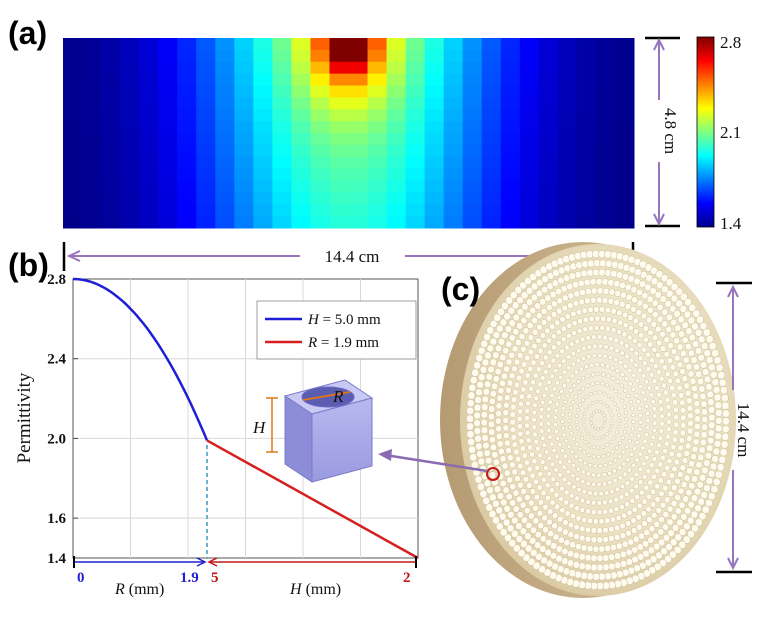 Image resolution: width=770 pixels, height=623 pixels. I want to click on width-label: 14.4 cm, so click(352, 256).